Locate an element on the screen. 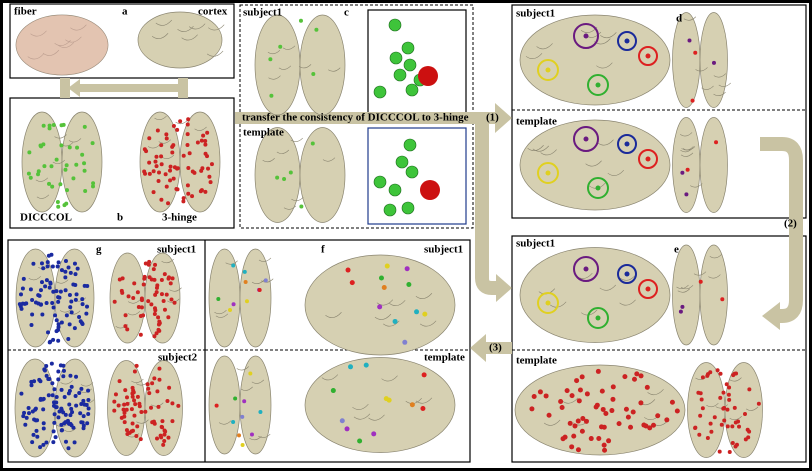 This screenshot has width=812, height=471. brain-side is located at coordinates (595, 165).